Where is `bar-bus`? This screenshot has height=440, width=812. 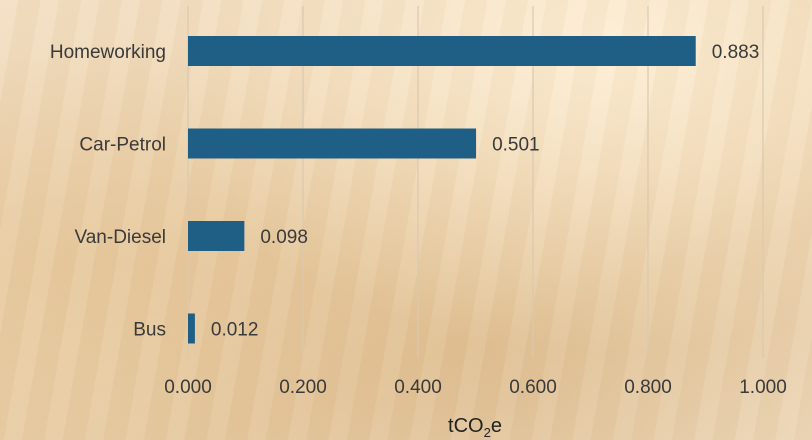 bar-bus is located at coordinates (191, 328).